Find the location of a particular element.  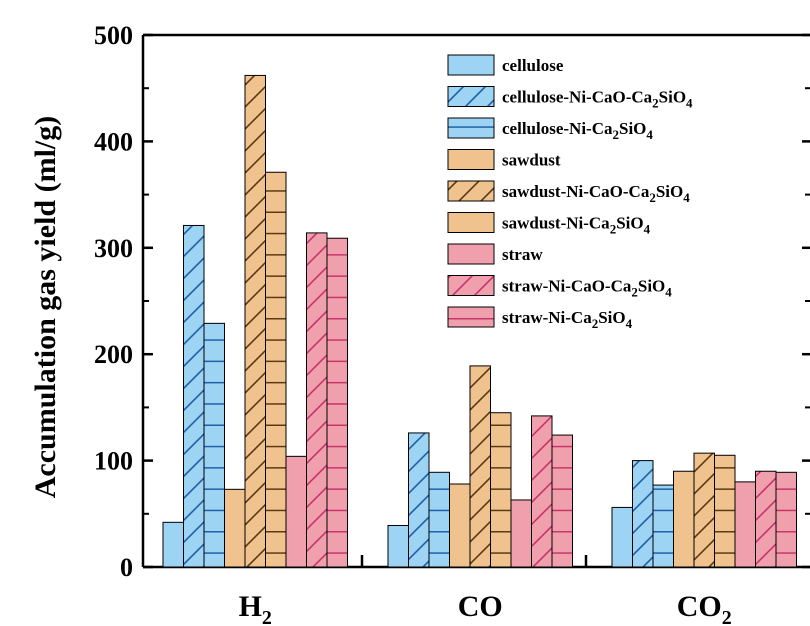

x-tick-label: CO2 is located at coordinates (704, 608).